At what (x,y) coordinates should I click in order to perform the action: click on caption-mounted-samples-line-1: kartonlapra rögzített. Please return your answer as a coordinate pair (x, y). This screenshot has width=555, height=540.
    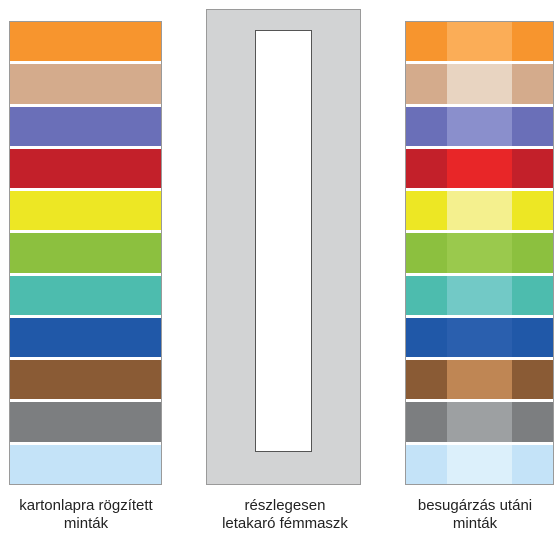
    Looking at the image, I should click on (86, 505).